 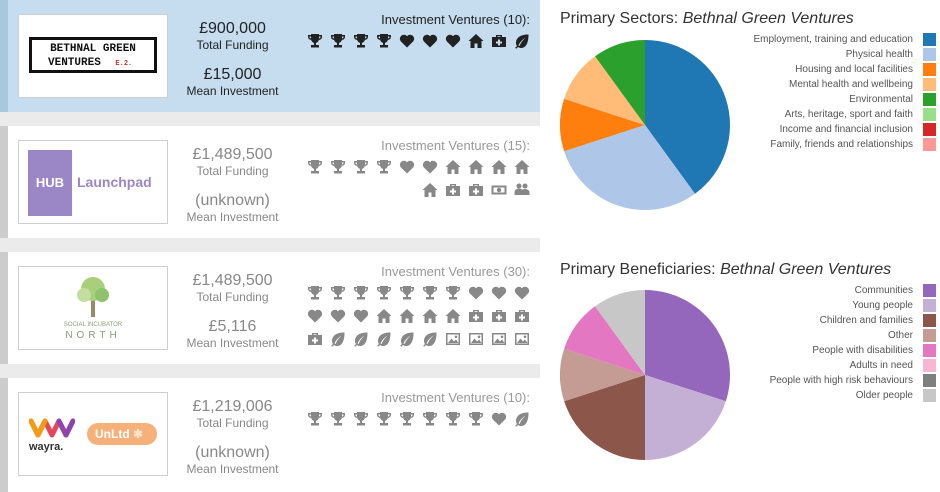 I want to click on hub-badge: HUB, so click(x=50, y=183).